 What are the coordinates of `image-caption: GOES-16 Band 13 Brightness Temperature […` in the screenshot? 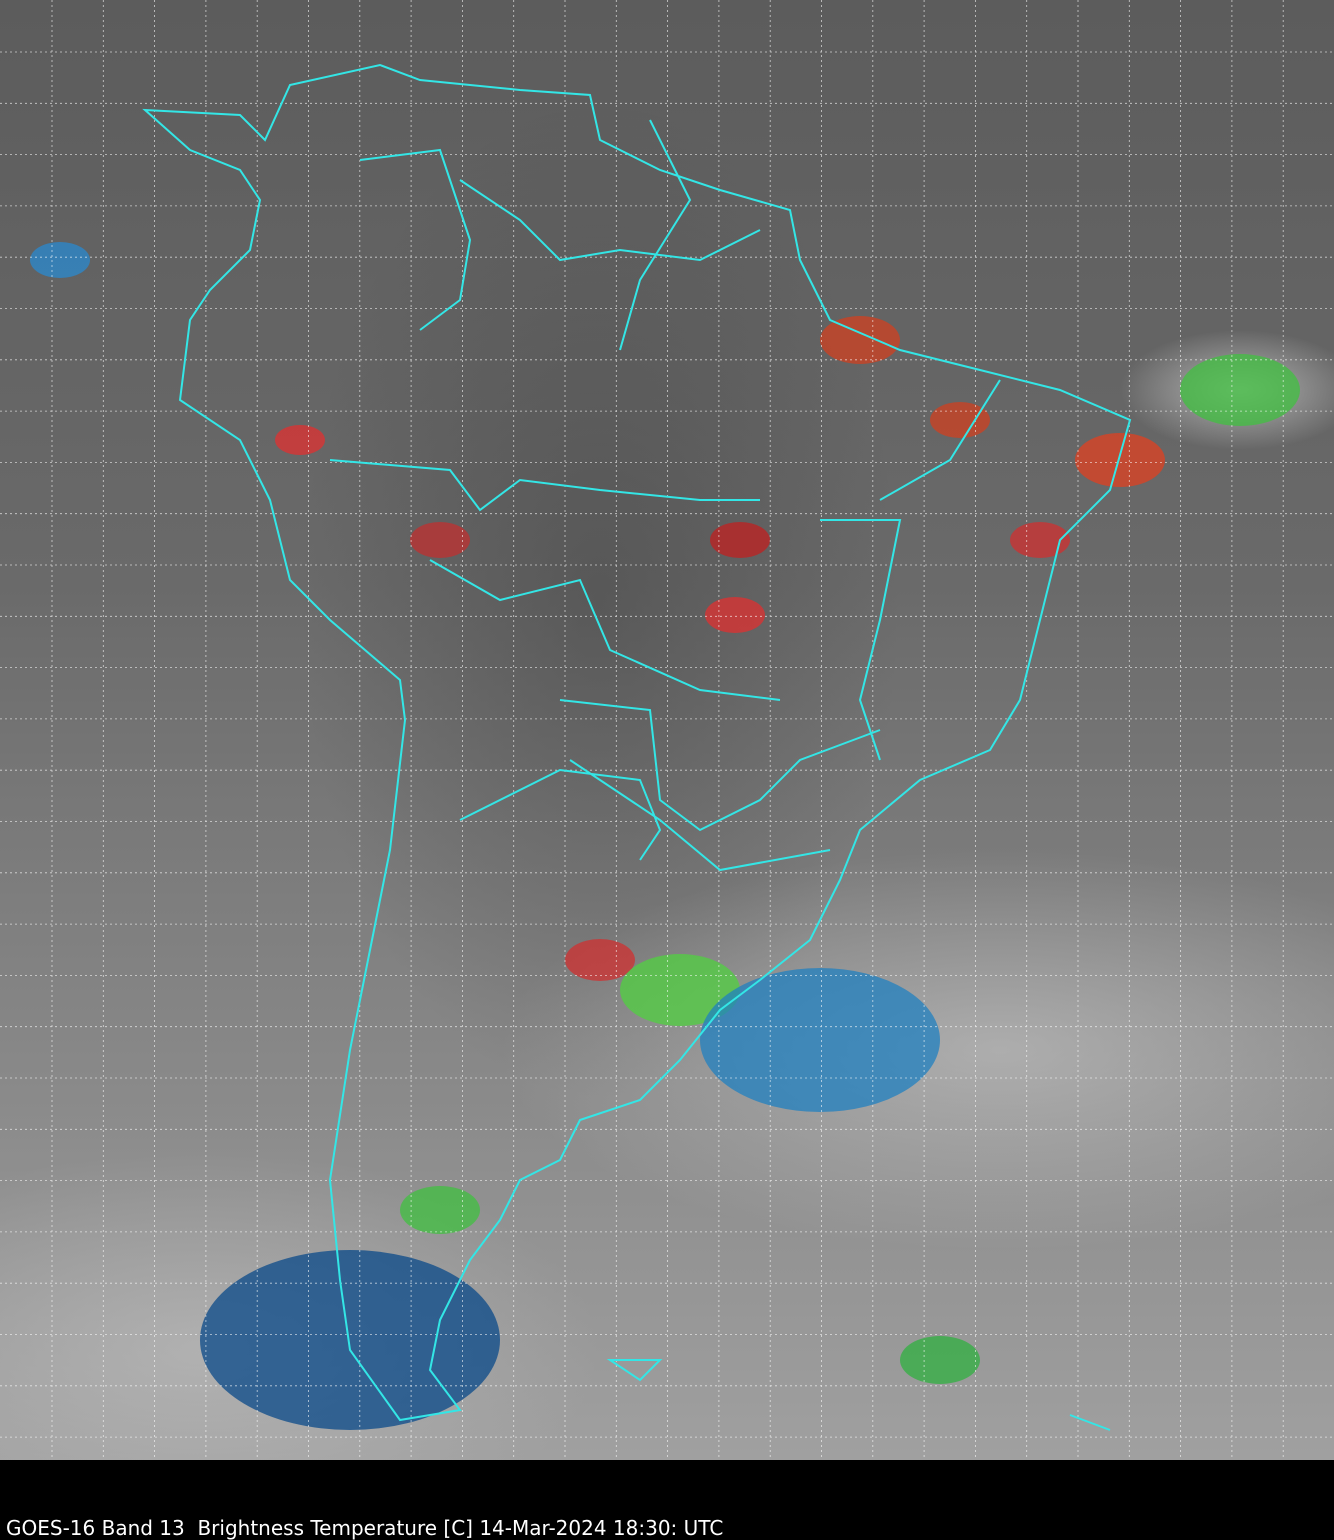 It's located at (365, 1528).